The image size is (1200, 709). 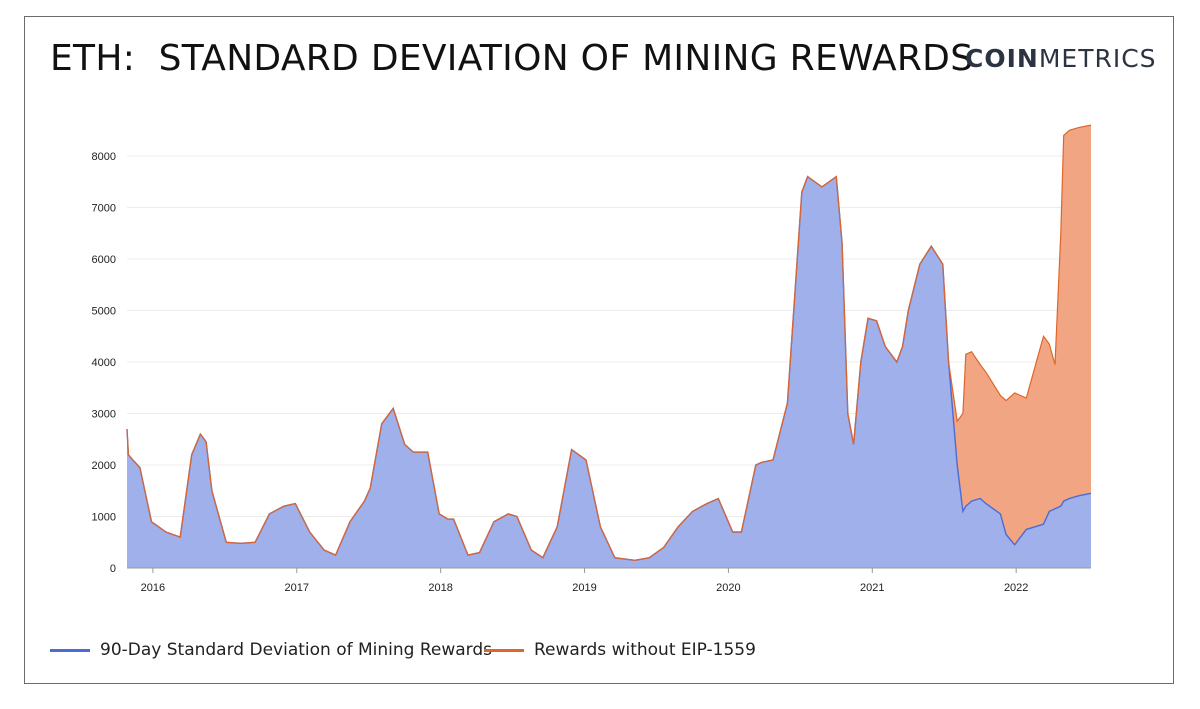 I want to click on x-tick-label-2017: 2017, so click(x=297, y=588).